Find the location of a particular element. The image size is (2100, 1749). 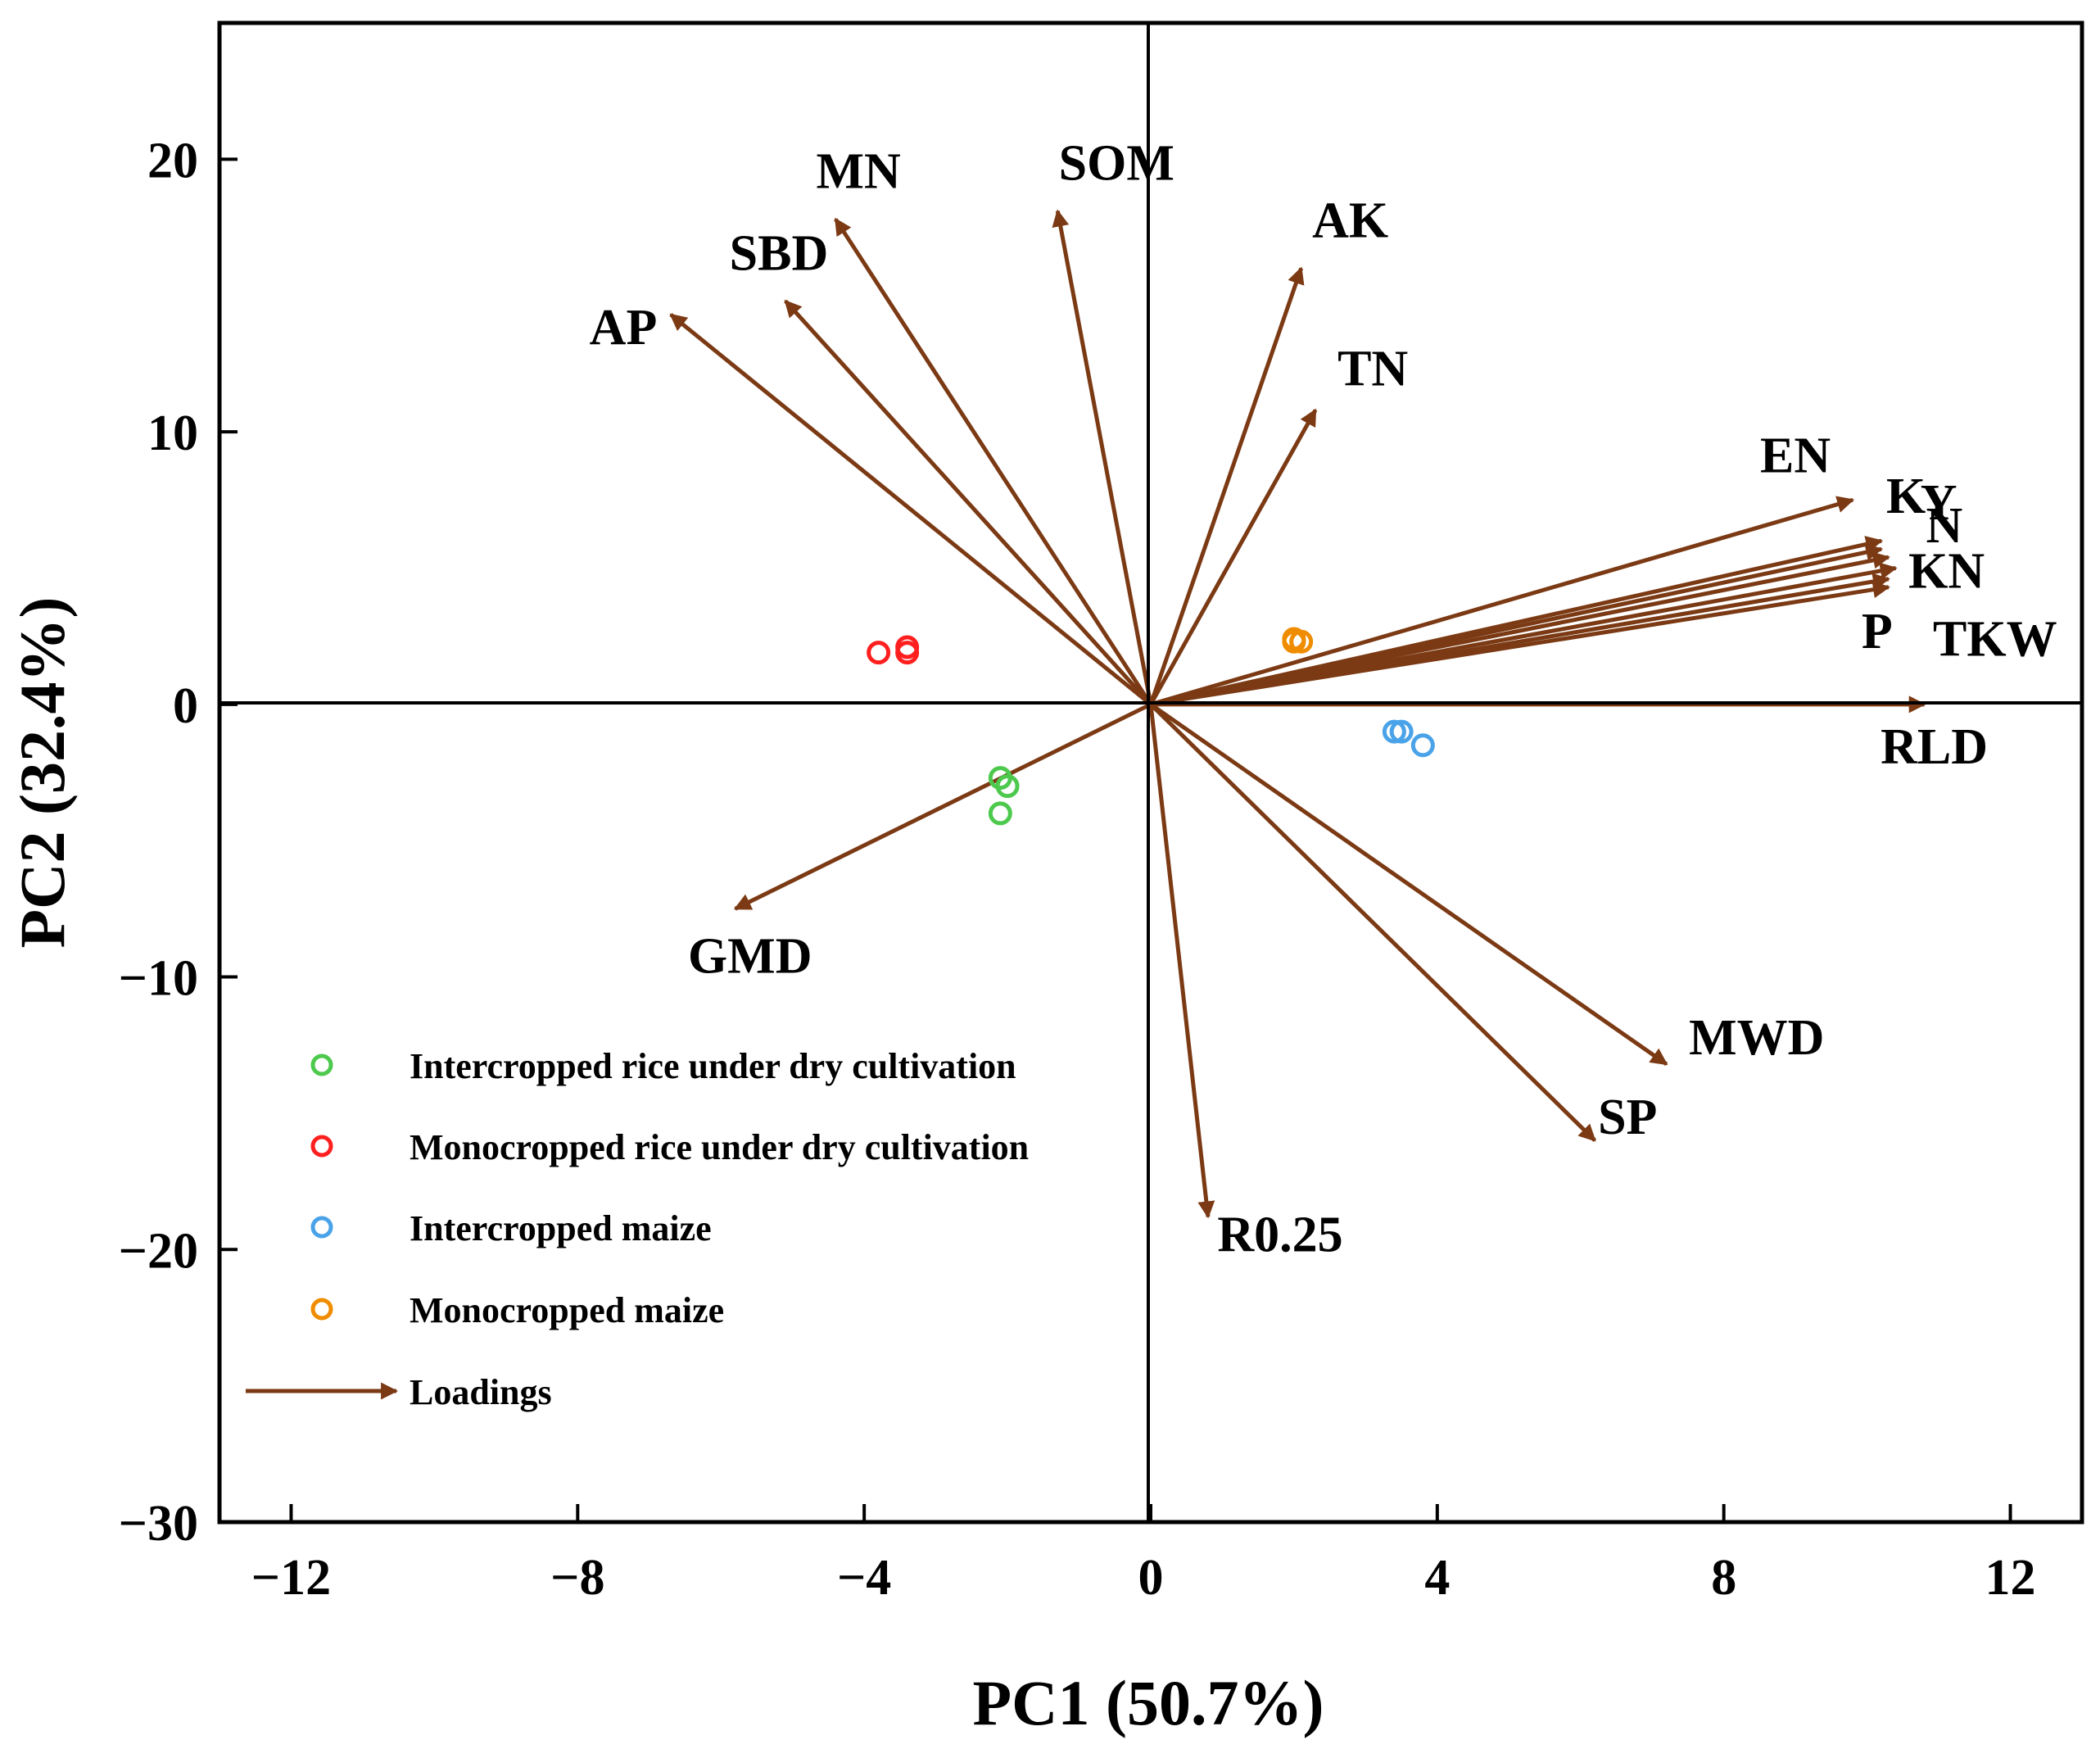

scores-layer is located at coordinates (1151, 727).